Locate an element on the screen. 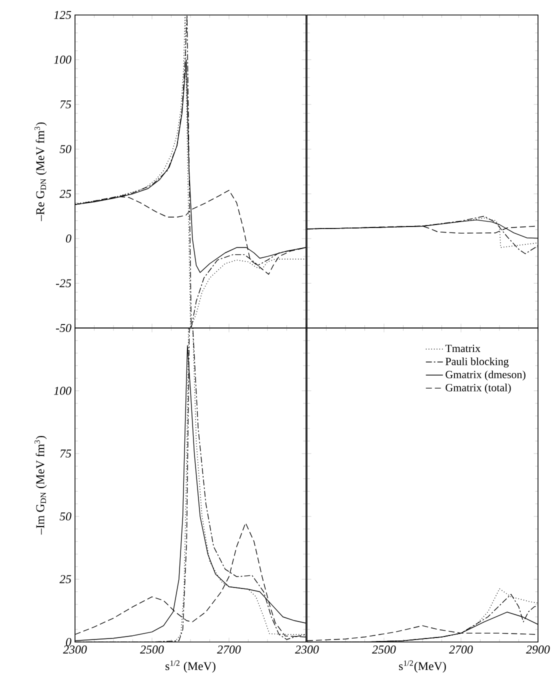 Image resolution: width=555 pixels, height=688 pixels. legend-label: Pauli blocking is located at coordinates (477, 362).